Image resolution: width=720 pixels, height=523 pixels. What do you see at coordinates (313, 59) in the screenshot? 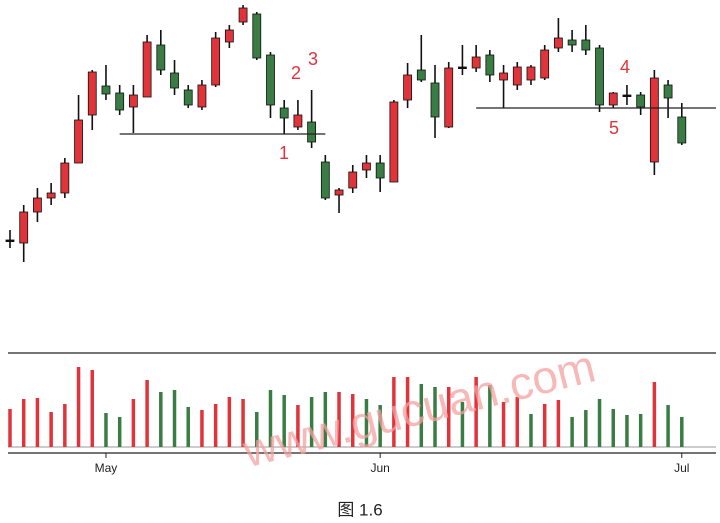
I see `annotation: 3` at bounding box center [313, 59].